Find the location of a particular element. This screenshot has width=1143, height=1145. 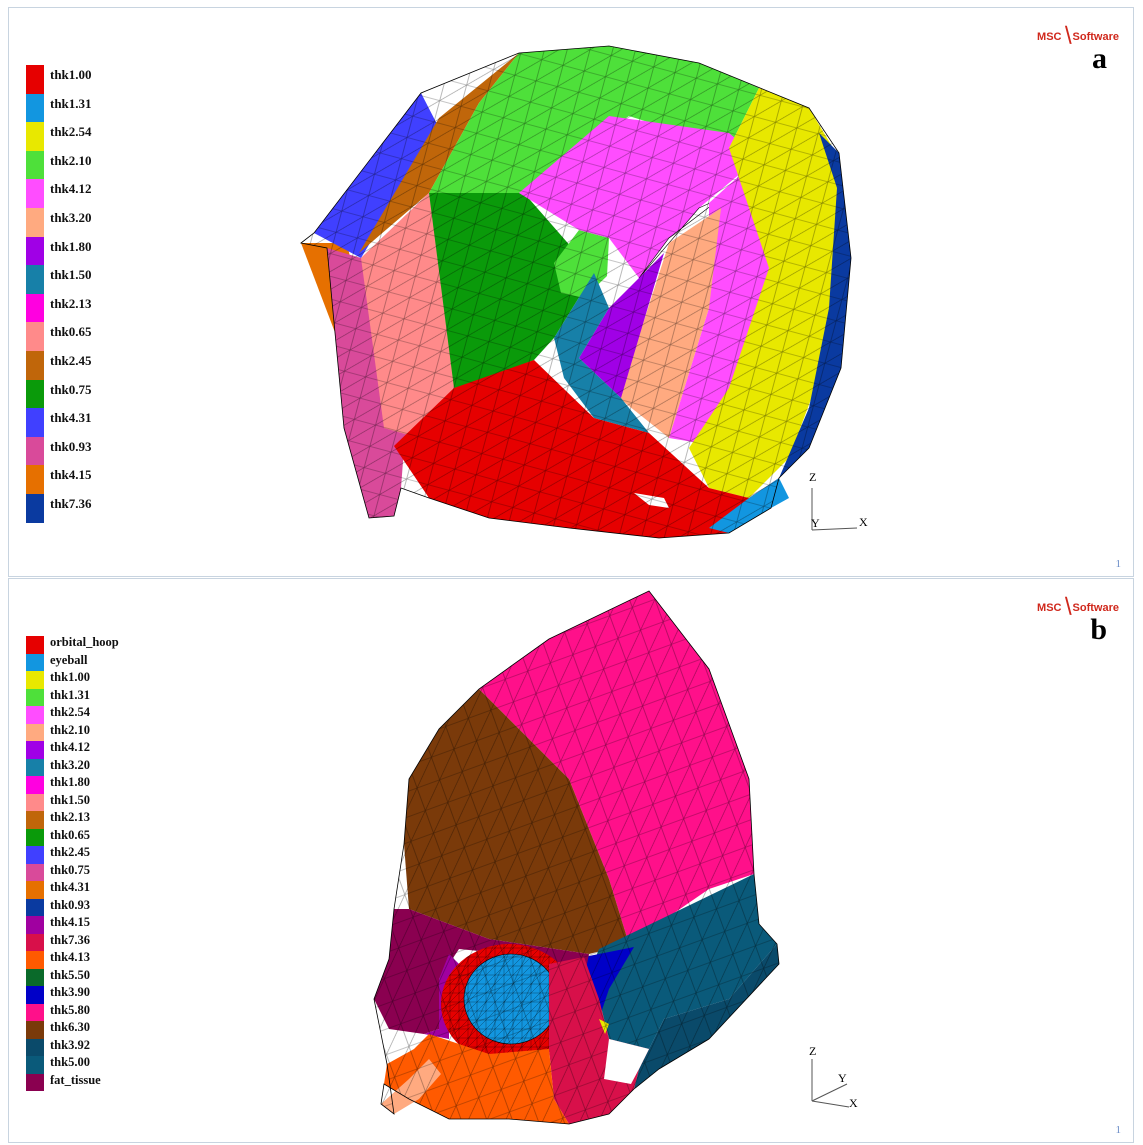

legend-entry: thk0.75 is located at coordinates (96, 871).